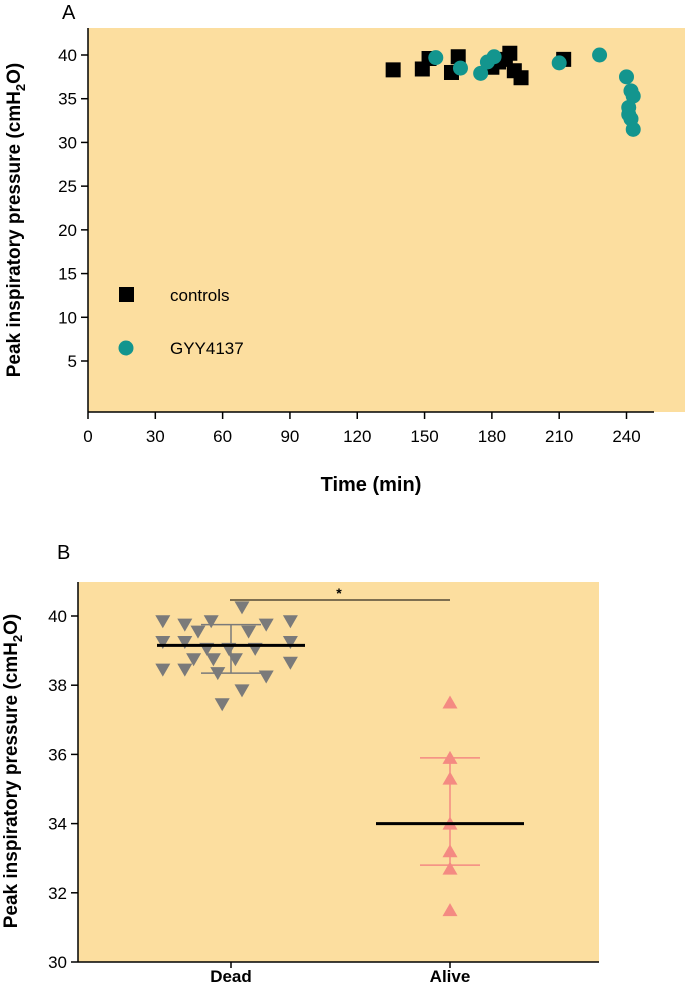  Describe the element at coordinates (67, 99) in the screenshot. I see `y-tick-label: 35` at that location.